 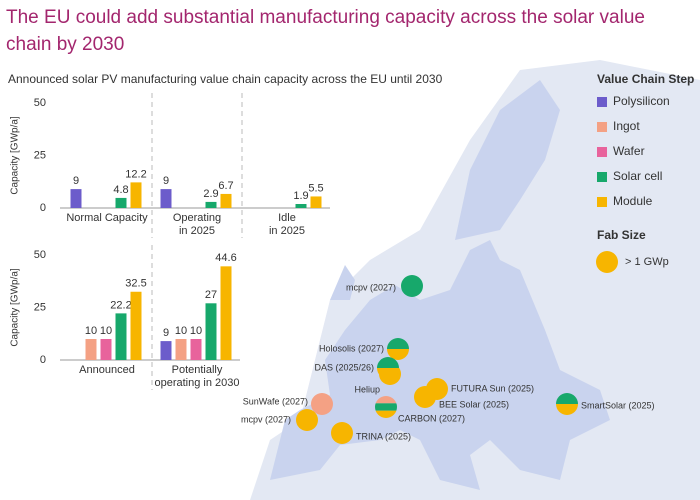 I want to click on value-label: 27, so click(x=211, y=295).